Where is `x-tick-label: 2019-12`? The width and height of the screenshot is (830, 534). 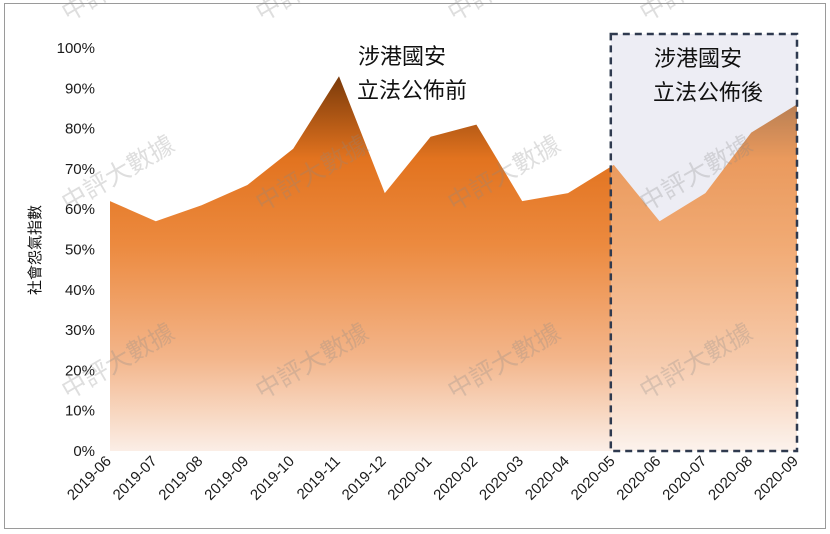 x-tick-label: 2019-12 is located at coordinates (364, 478).